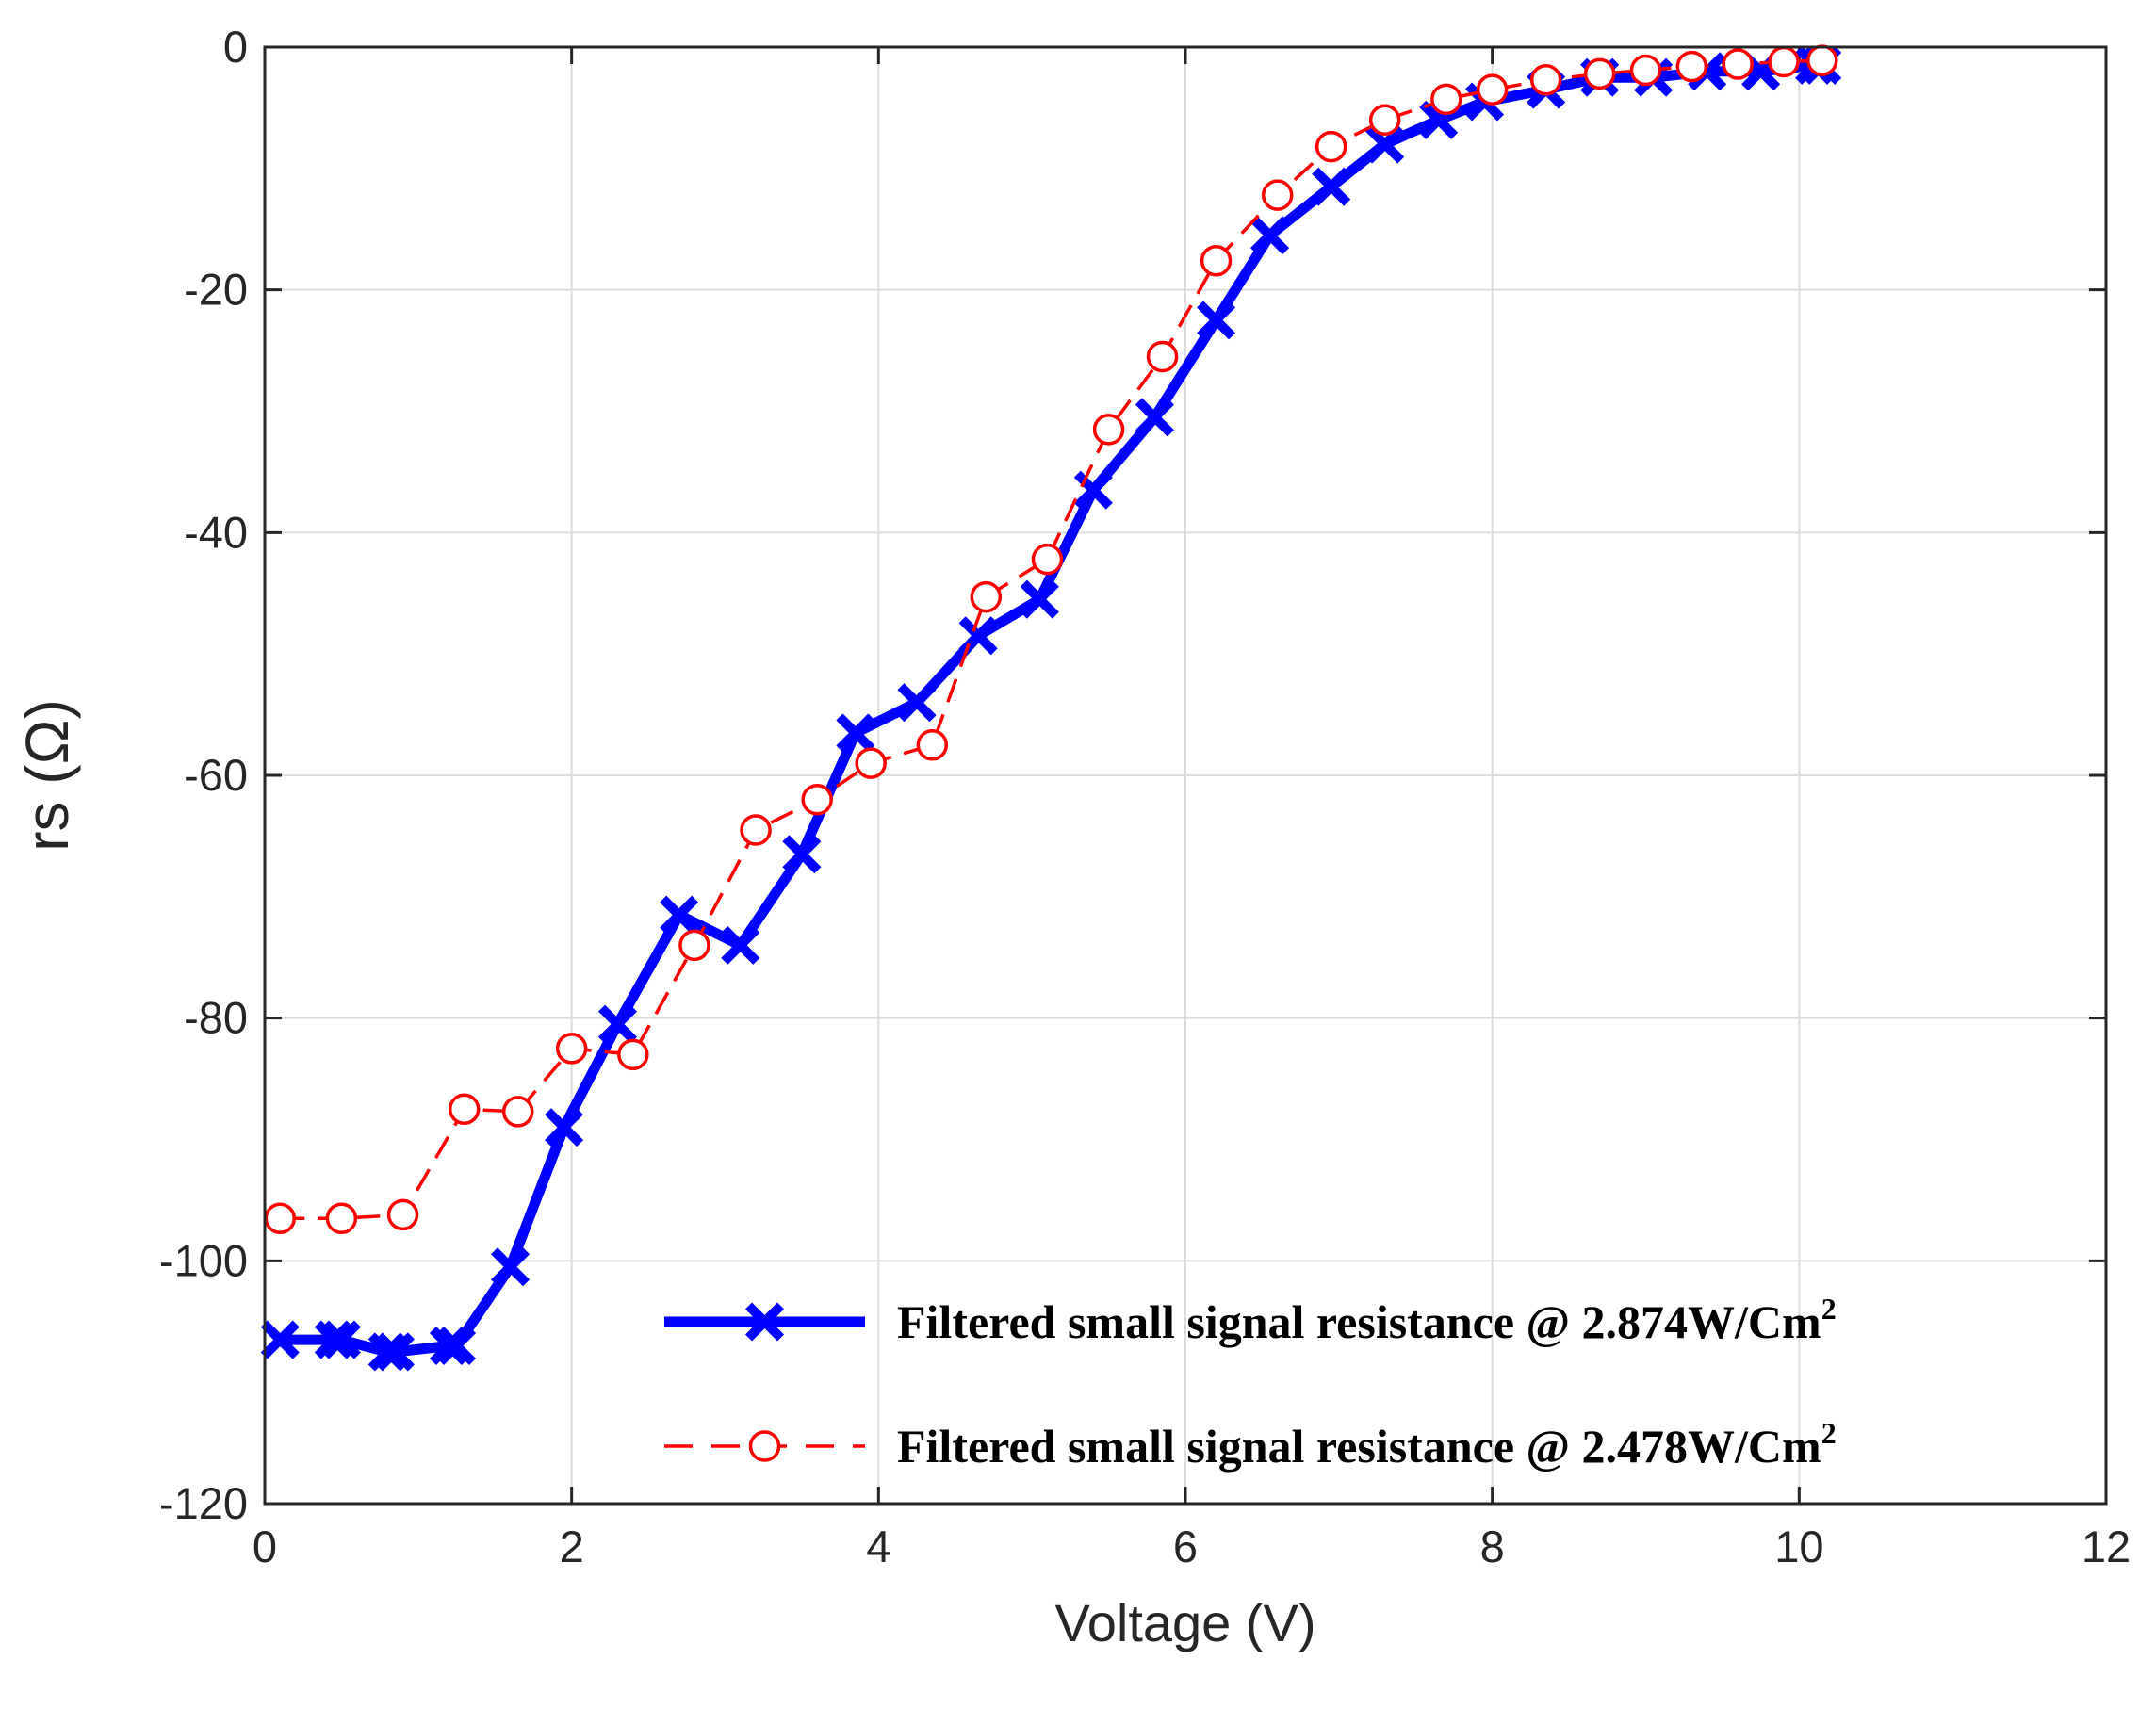 This screenshot has width=2156, height=1709. I want to click on y-tick-label: -40, so click(216, 532).